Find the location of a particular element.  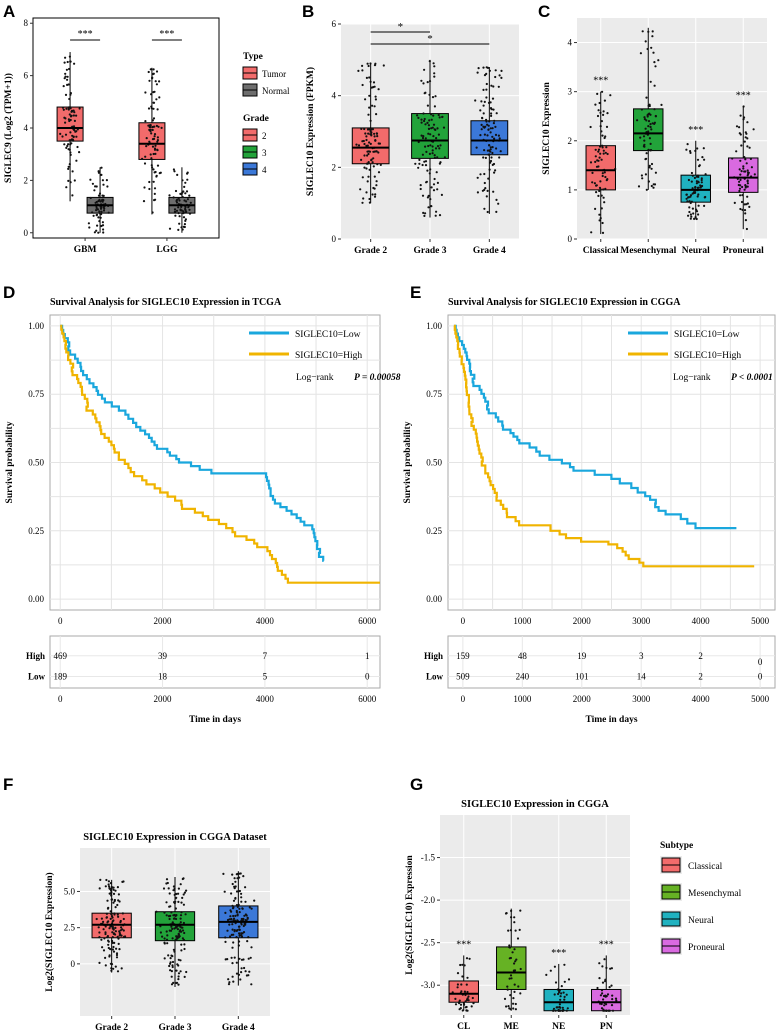

x-tick-label: 5000 is located at coordinates (760, 699).